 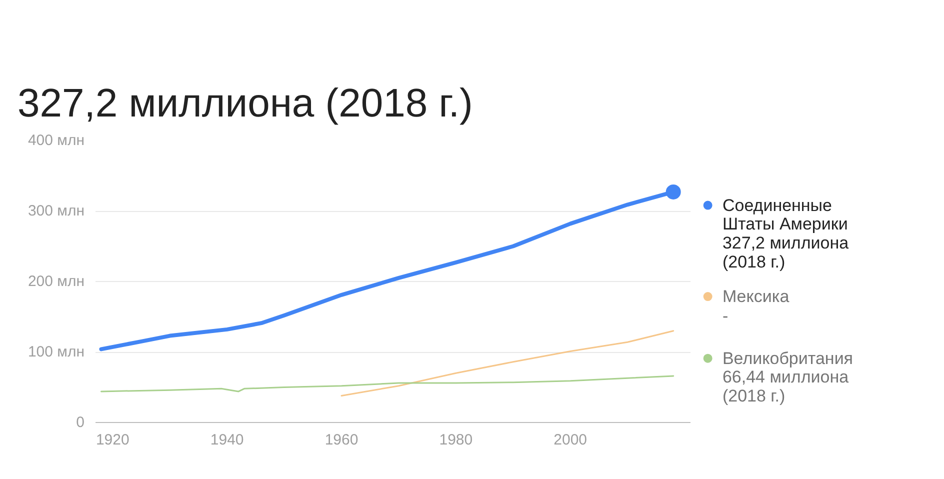 What do you see at coordinates (56, 352) in the screenshot?
I see `y-tick-label: 100 млн` at bounding box center [56, 352].